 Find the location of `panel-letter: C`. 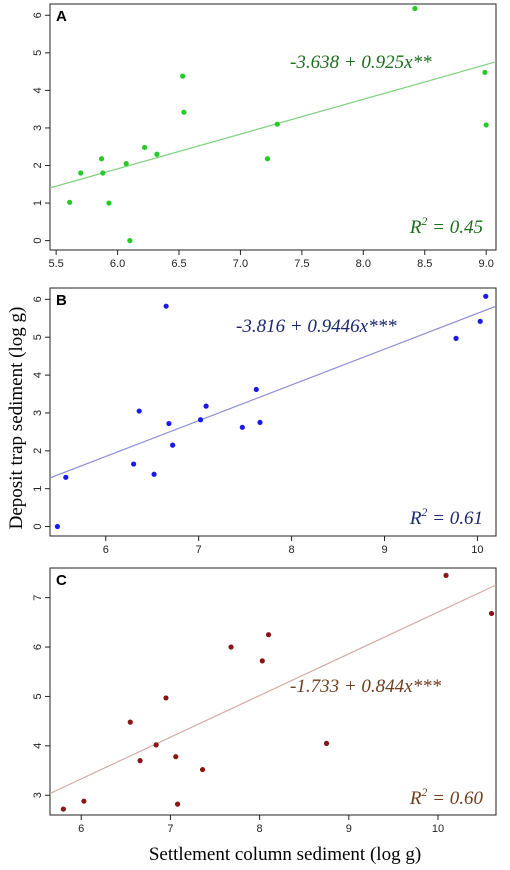

panel-letter: C is located at coordinates (61, 580).